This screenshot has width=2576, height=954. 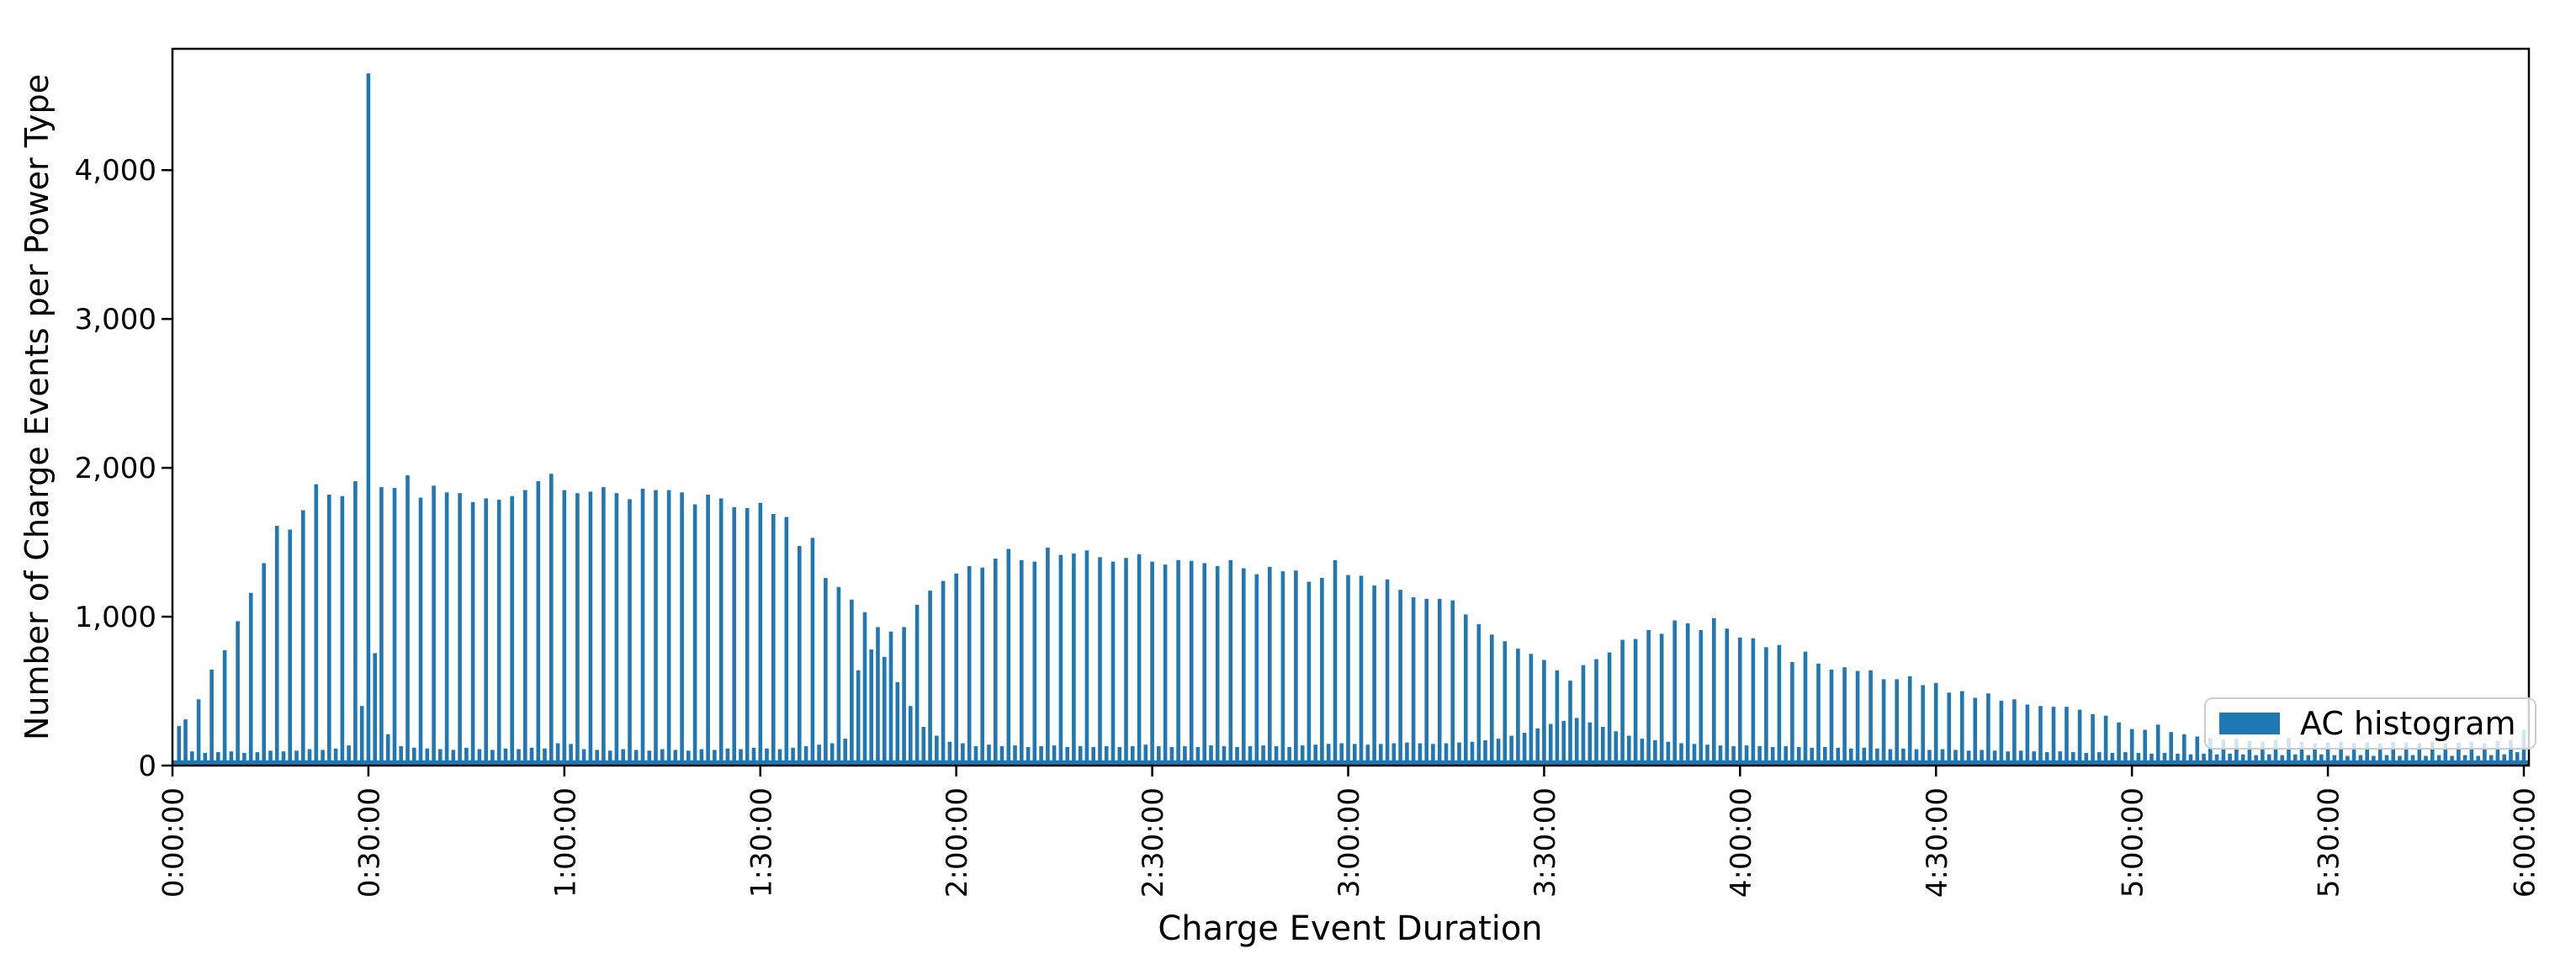 I want to click on y-axis-label-text: Number of Charge Events per Power Type, so click(x=37, y=407).